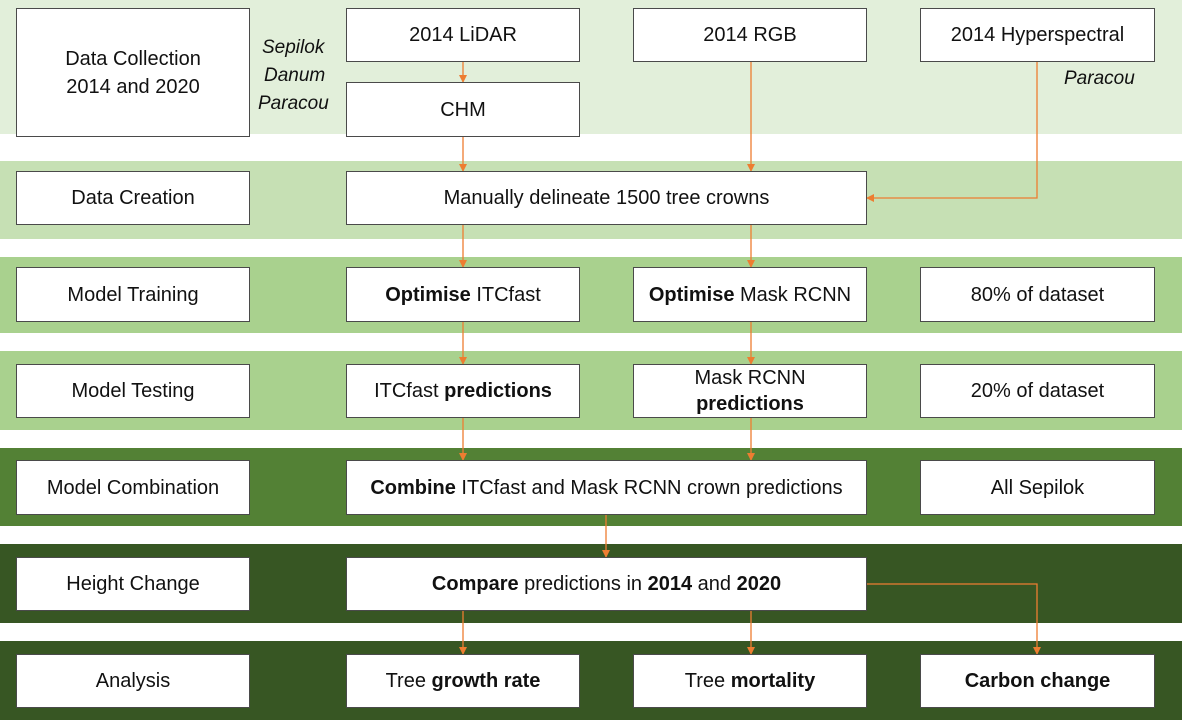  I want to click on stage-data-creation: Data Creation, so click(133, 198).